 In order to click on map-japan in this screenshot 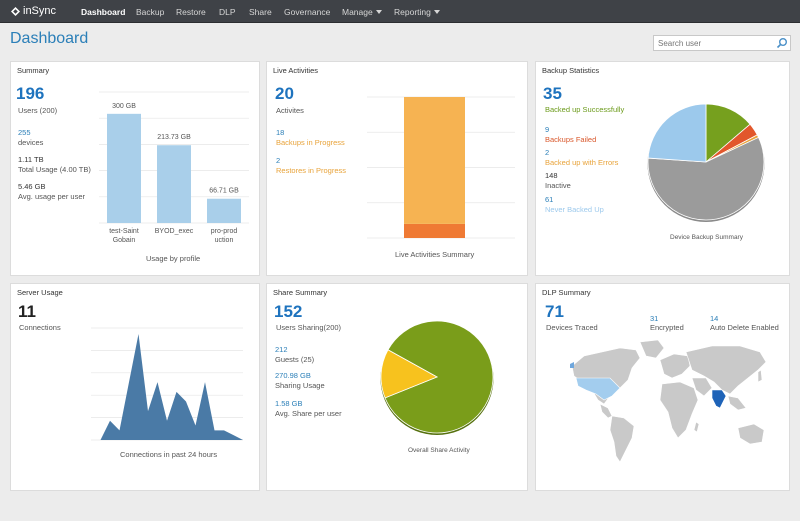, I will do `click(760, 376)`.